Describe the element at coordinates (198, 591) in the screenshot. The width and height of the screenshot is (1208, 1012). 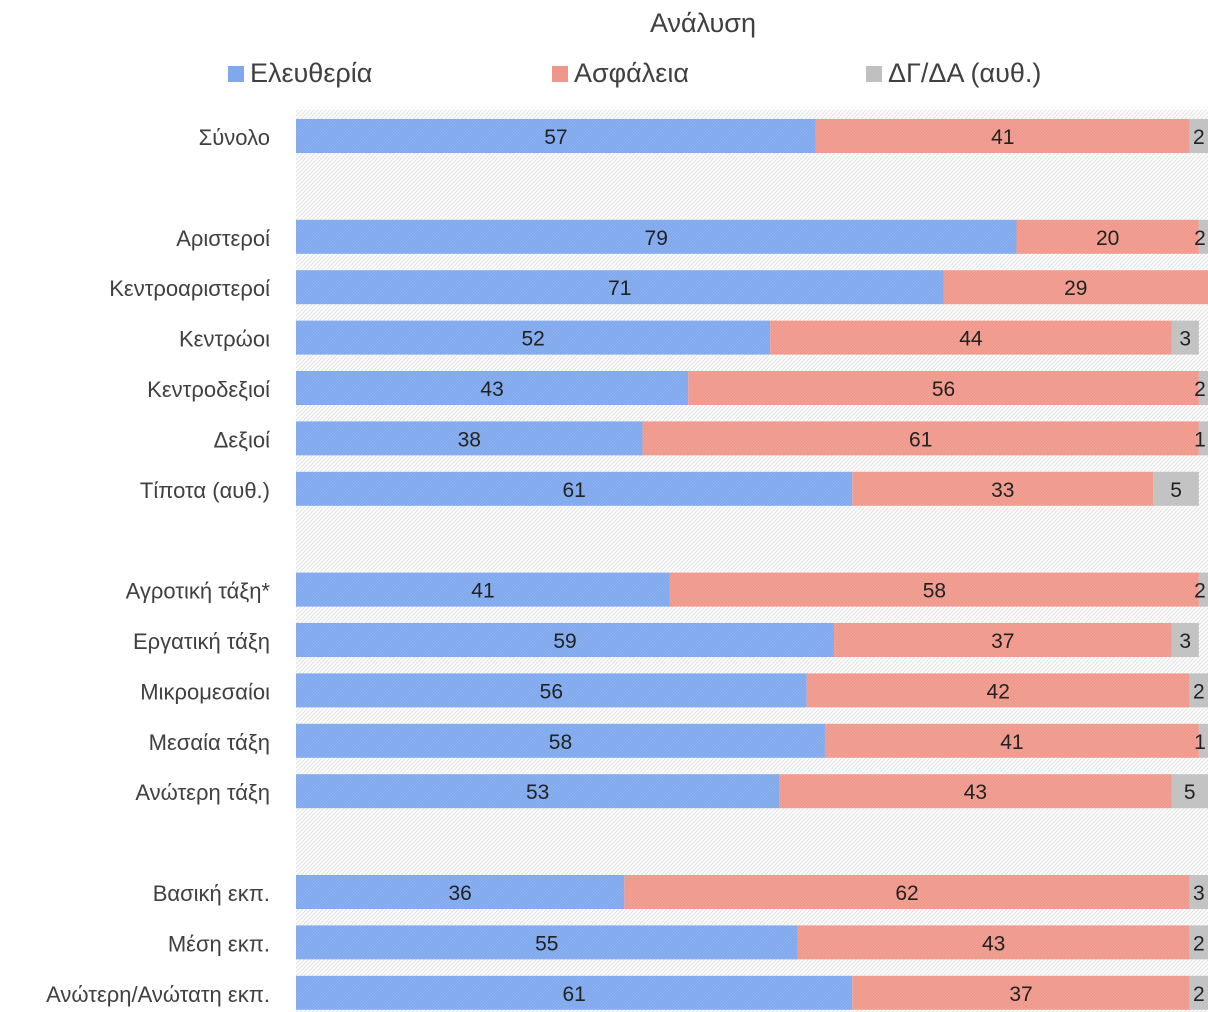
I see `category-label: Αγροτική τάξη*` at that location.